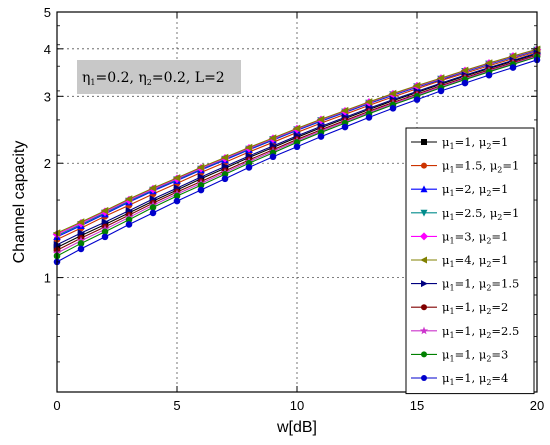  I want to click on x-tick-label: 10, so click(297, 405).